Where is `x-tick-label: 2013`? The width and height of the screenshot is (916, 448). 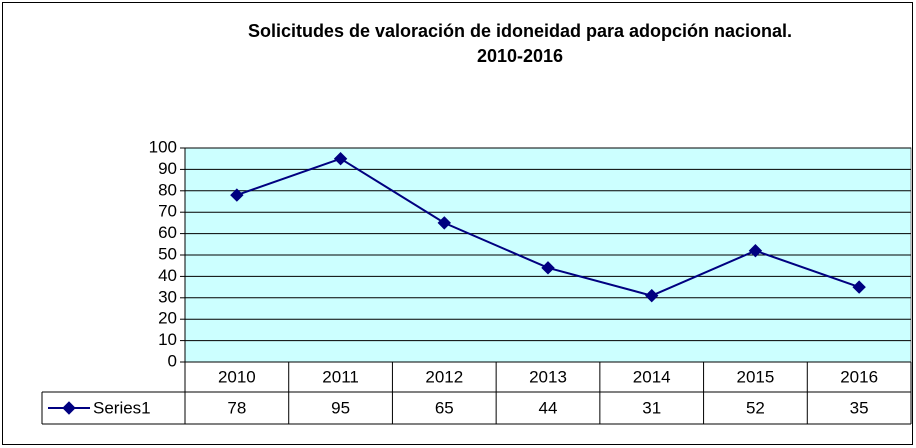 x-tick-label: 2013 is located at coordinates (548, 376).